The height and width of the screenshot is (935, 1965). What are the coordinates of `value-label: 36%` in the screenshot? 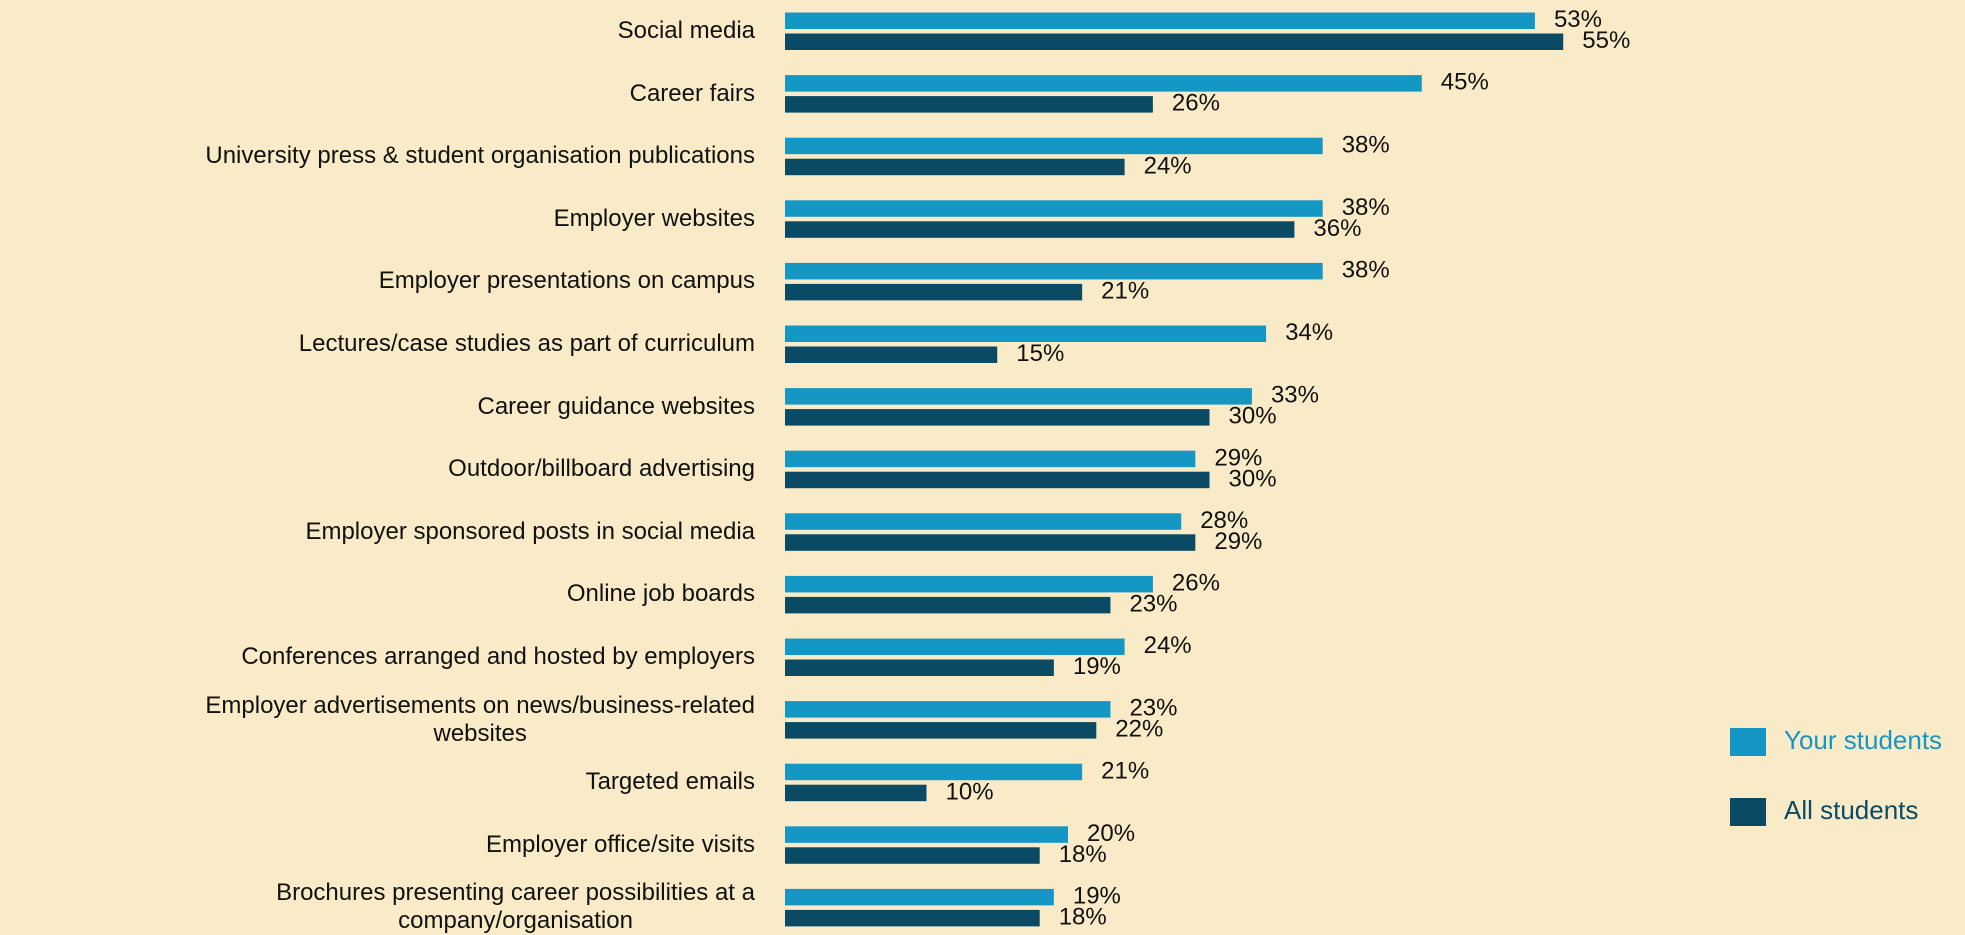 It's located at (1337, 228).